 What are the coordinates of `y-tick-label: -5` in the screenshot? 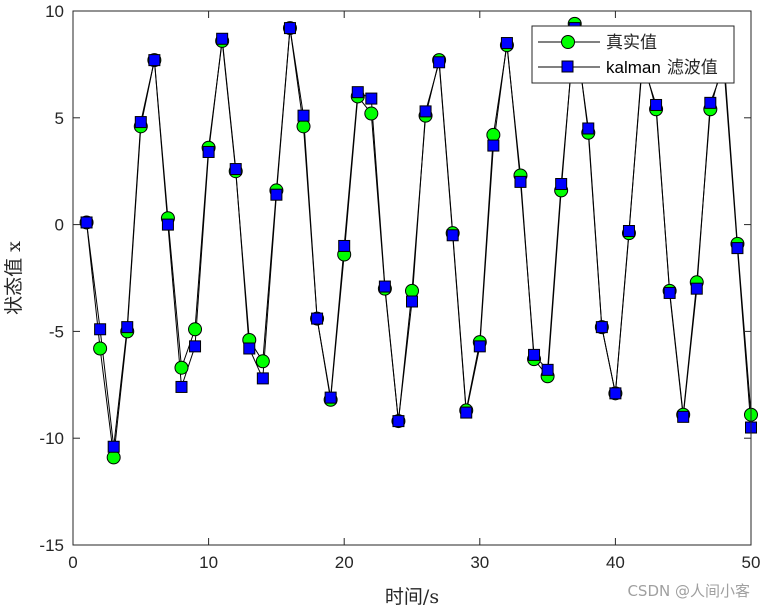 It's located at (56, 331).